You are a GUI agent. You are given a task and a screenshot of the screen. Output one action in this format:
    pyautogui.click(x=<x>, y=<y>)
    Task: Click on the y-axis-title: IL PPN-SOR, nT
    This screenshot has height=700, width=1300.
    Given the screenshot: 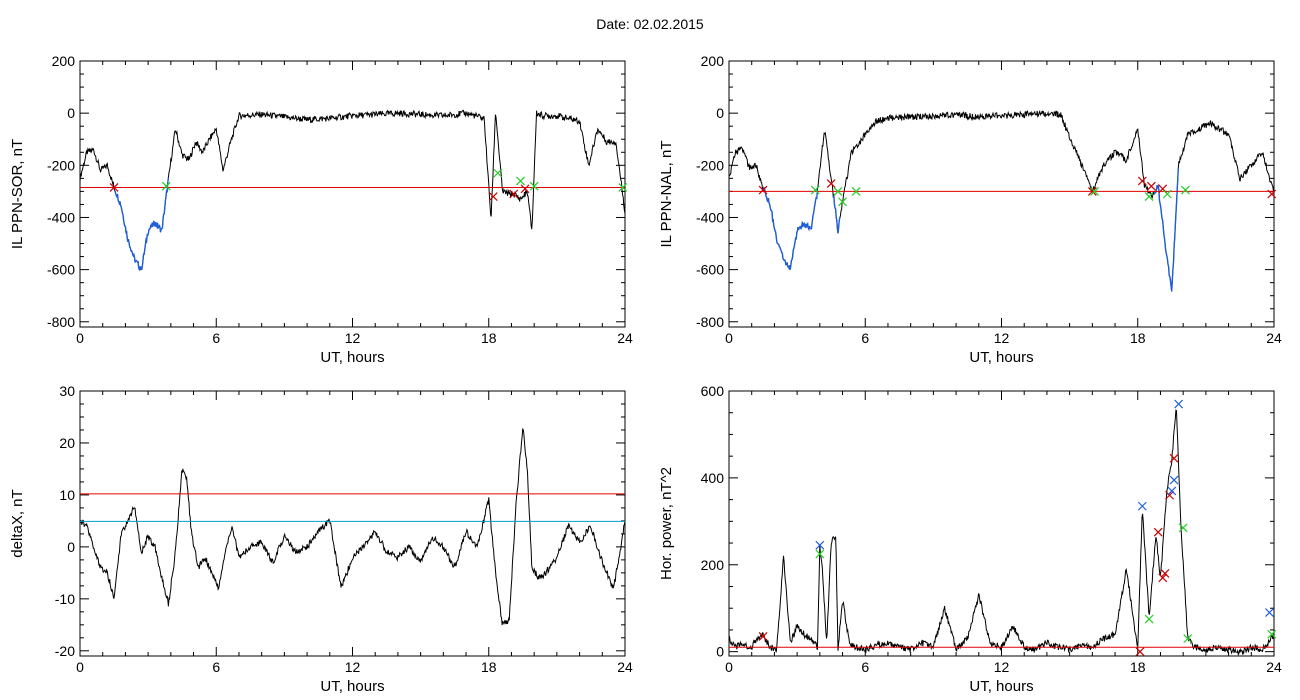 What is the action you would take?
    pyautogui.click(x=17, y=194)
    